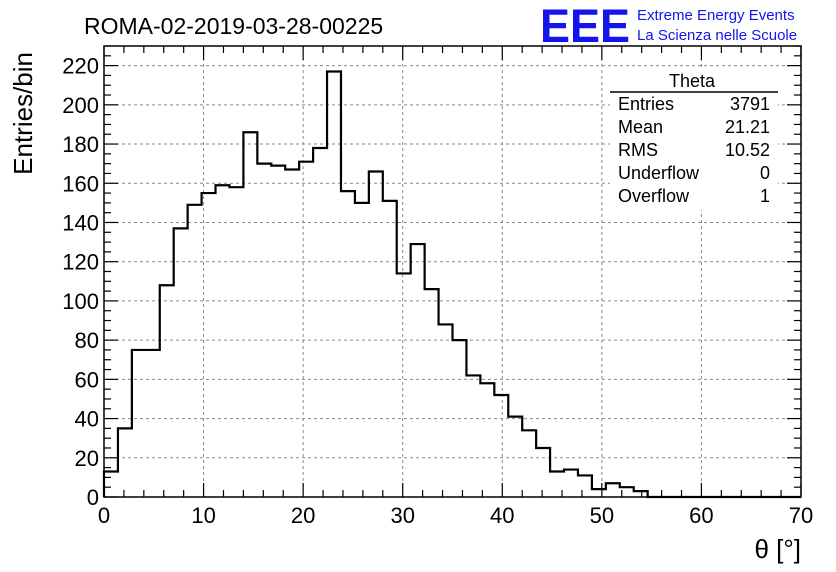 The width and height of the screenshot is (836, 572). I want to click on y-tick-label: 220, so click(80, 66).